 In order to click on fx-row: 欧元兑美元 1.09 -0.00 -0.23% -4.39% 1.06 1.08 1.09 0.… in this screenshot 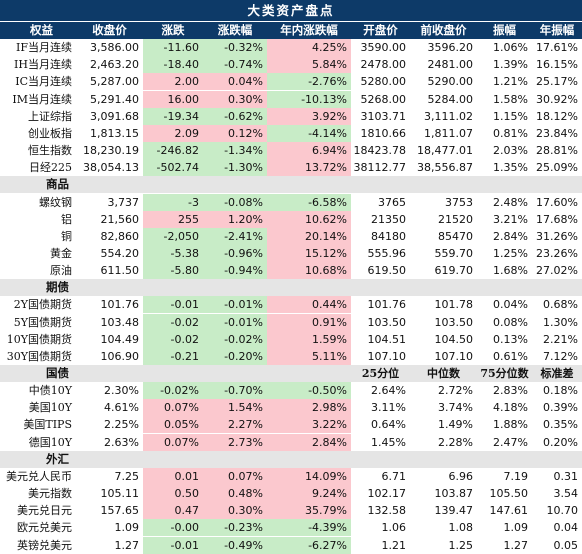, I will do `click(291, 528)`.